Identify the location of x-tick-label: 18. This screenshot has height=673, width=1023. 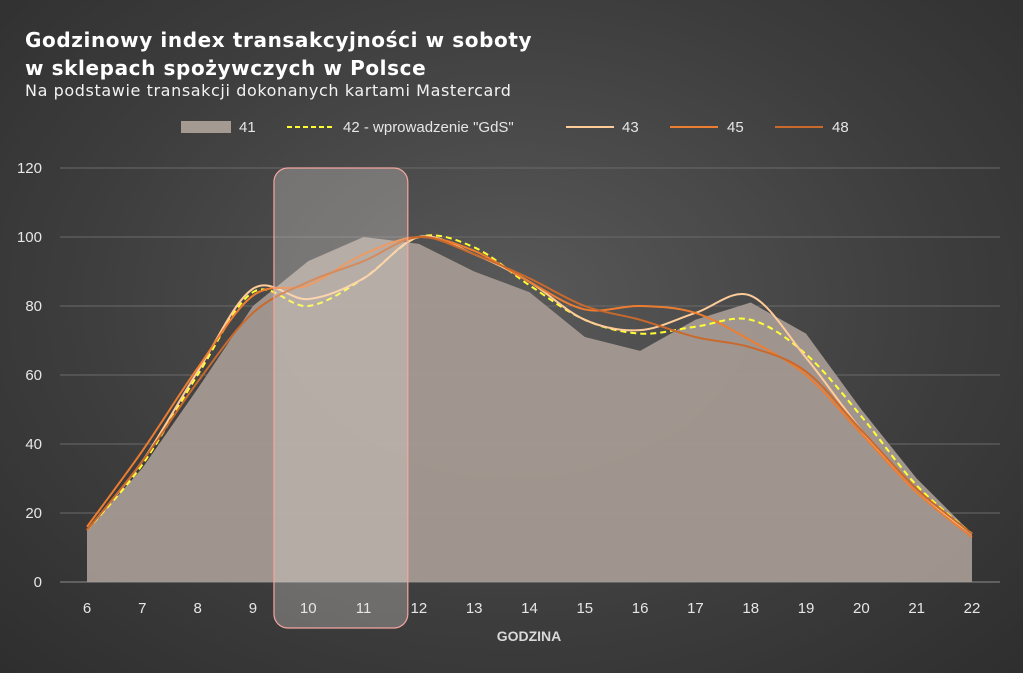
(750, 608).